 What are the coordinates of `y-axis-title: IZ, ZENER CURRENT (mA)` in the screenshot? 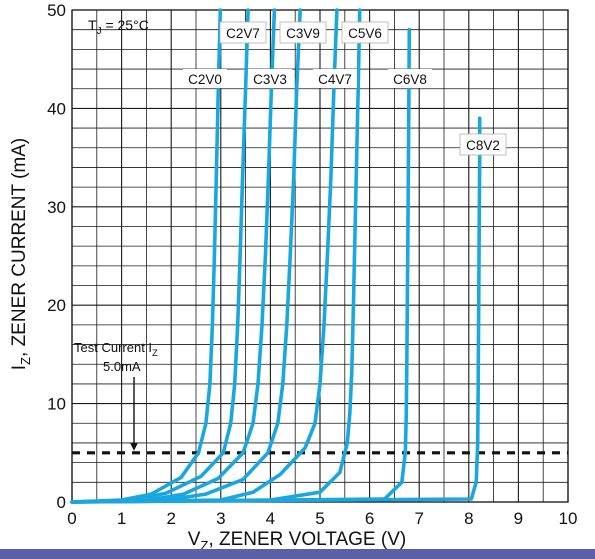 It's located at (21, 254).